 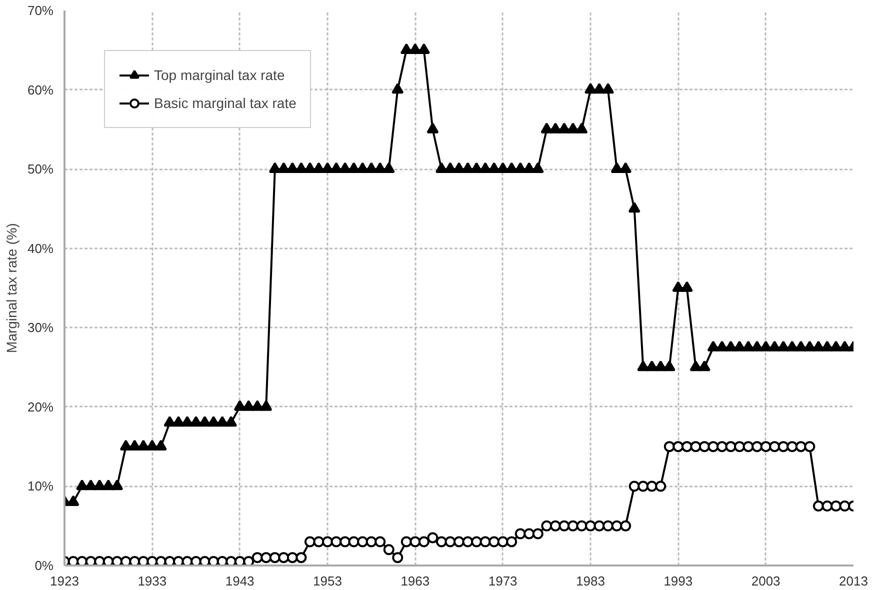 I want to click on x-tick-label: 1933, so click(x=152, y=581).